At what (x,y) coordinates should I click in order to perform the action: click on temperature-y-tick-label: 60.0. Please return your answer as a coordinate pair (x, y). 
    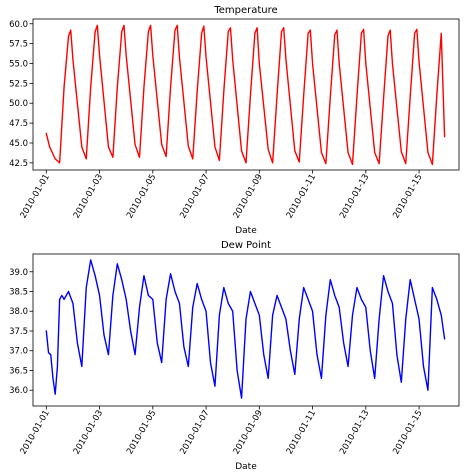
    Looking at the image, I should click on (18, 25).